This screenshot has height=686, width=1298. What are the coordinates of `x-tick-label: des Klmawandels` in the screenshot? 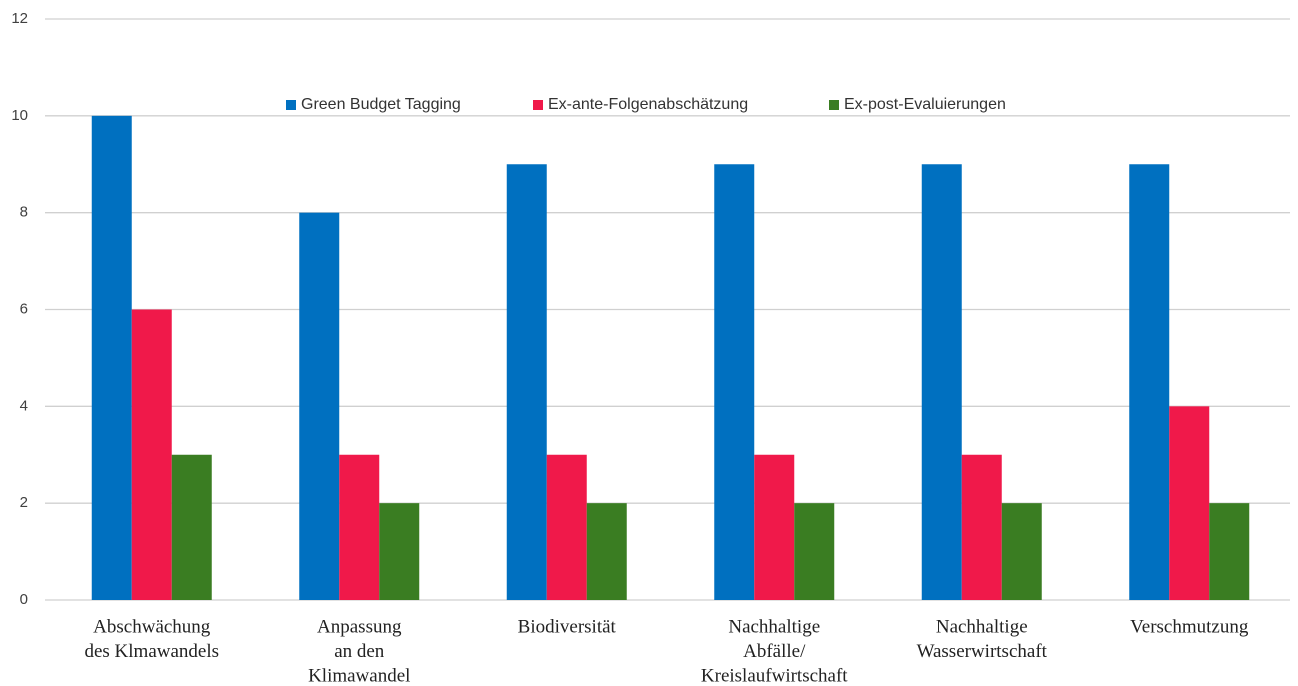 It's located at (151, 651).